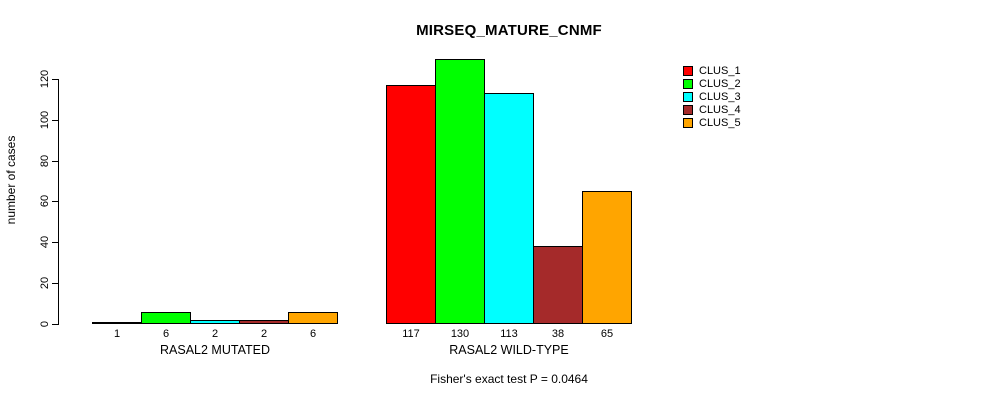 This screenshot has width=990, height=400. What do you see at coordinates (720, 83) in the screenshot?
I see `legend-label: CLUS_2` at bounding box center [720, 83].